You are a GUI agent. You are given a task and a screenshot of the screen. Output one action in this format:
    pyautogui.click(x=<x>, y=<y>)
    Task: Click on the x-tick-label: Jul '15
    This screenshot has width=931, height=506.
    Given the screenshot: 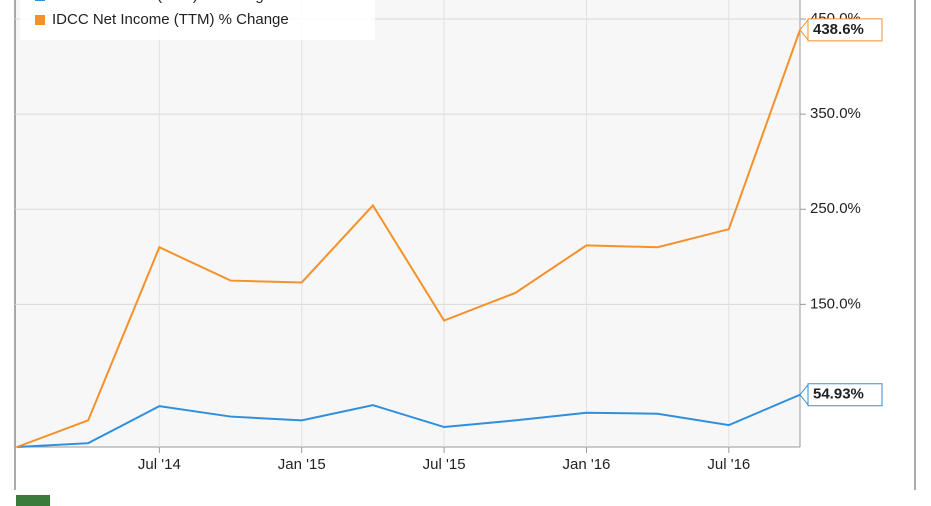 What is the action you would take?
    pyautogui.click(x=444, y=464)
    